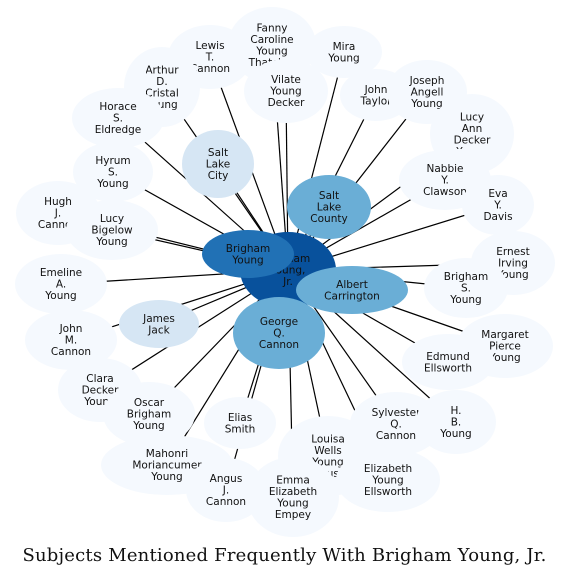  What do you see at coordinates (226, 490) in the screenshot?
I see `angus-bubble` at bounding box center [226, 490].